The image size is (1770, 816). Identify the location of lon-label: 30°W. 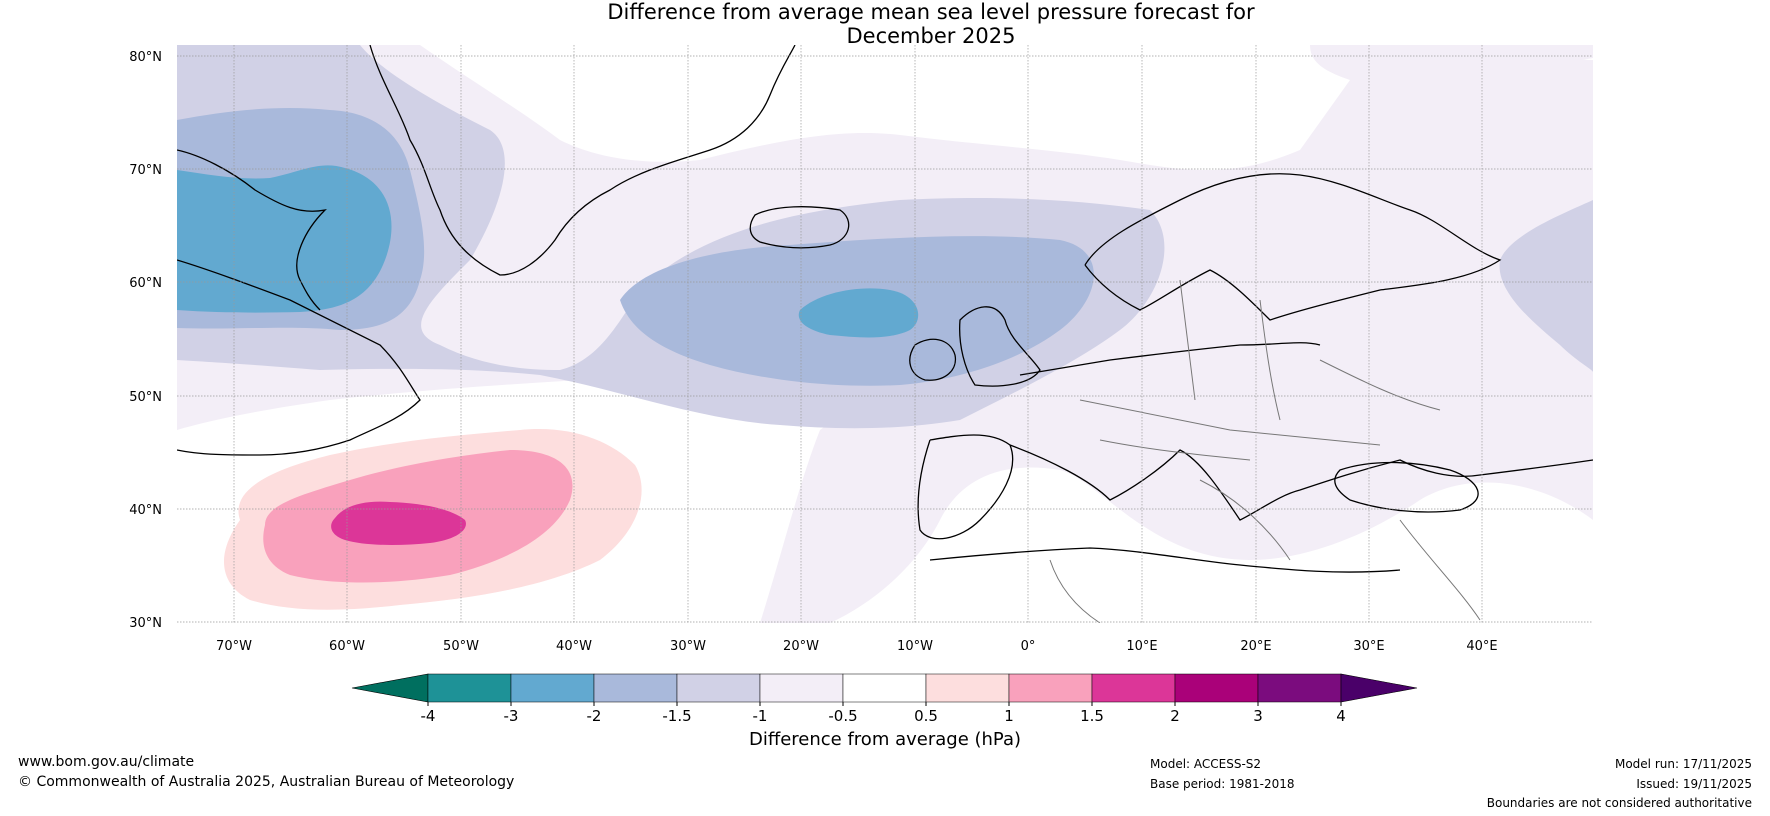
(688, 646).